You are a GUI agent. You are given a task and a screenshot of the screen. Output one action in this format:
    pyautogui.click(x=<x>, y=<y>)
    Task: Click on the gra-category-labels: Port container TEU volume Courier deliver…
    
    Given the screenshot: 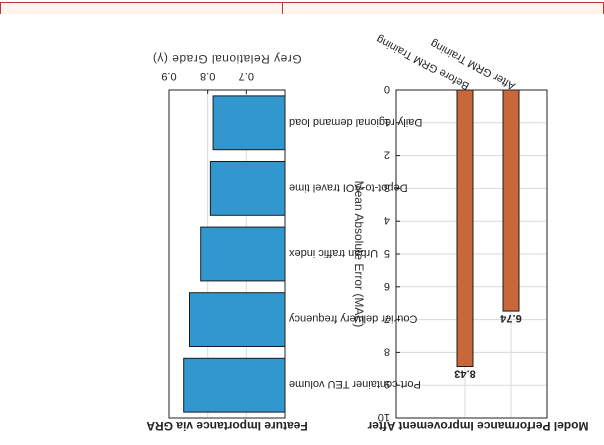 What is the action you would take?
    pyautogui.click(x=356, y=253)
    